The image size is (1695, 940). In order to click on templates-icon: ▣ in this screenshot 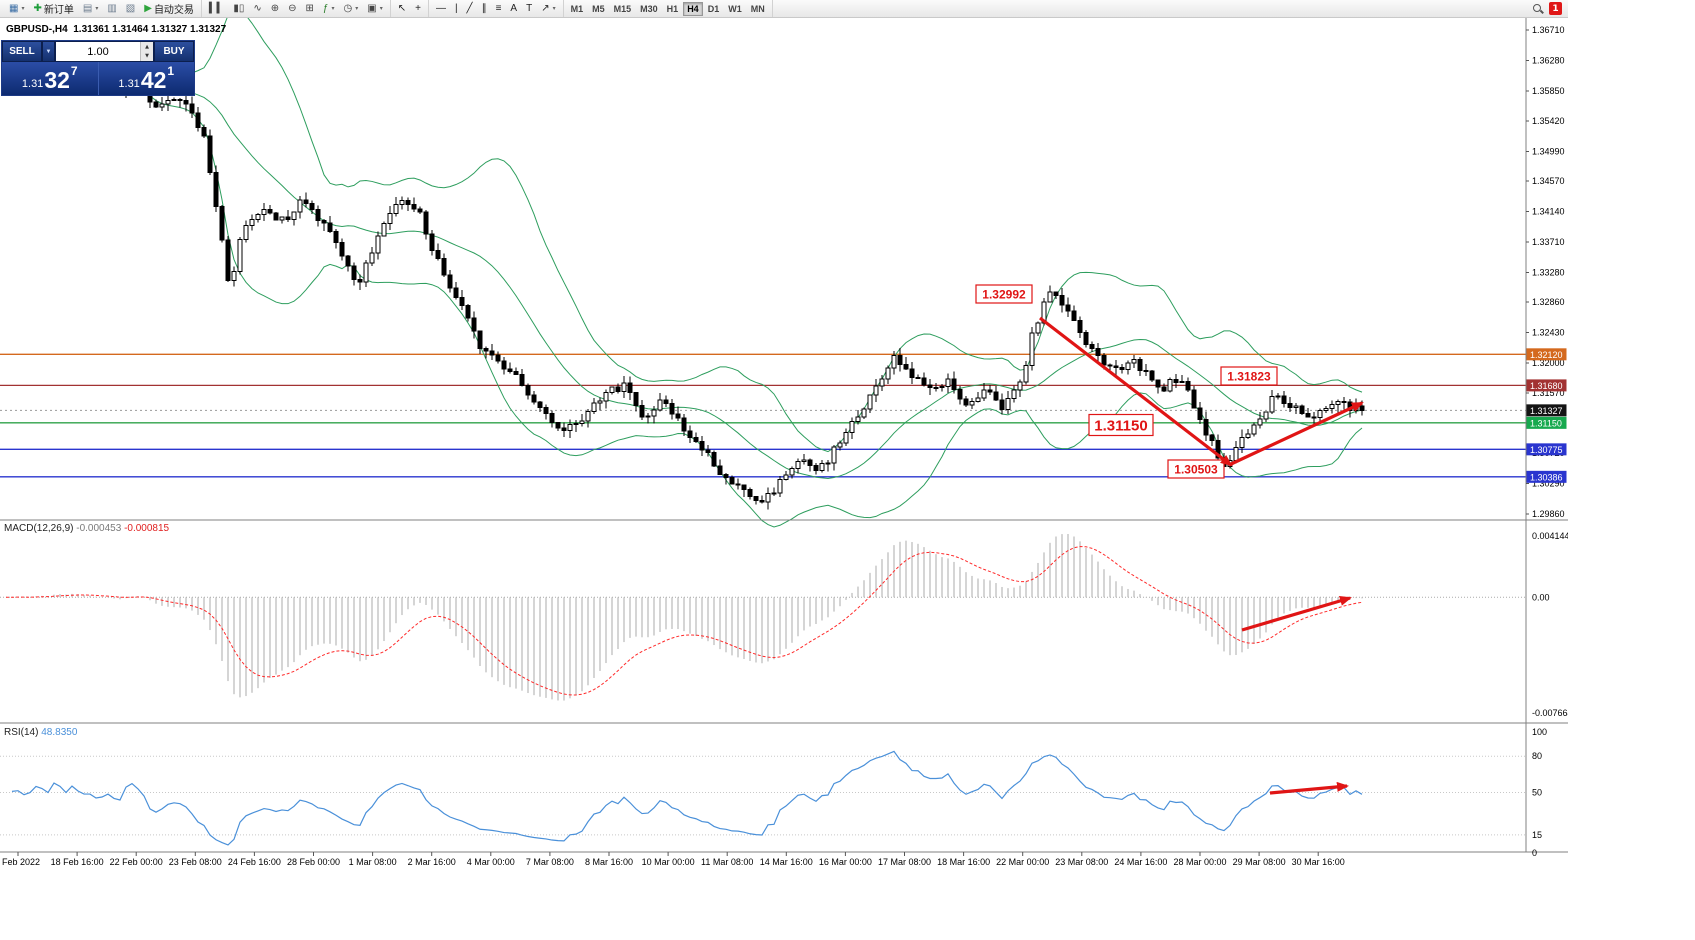, I will do `click(372, 8)`.